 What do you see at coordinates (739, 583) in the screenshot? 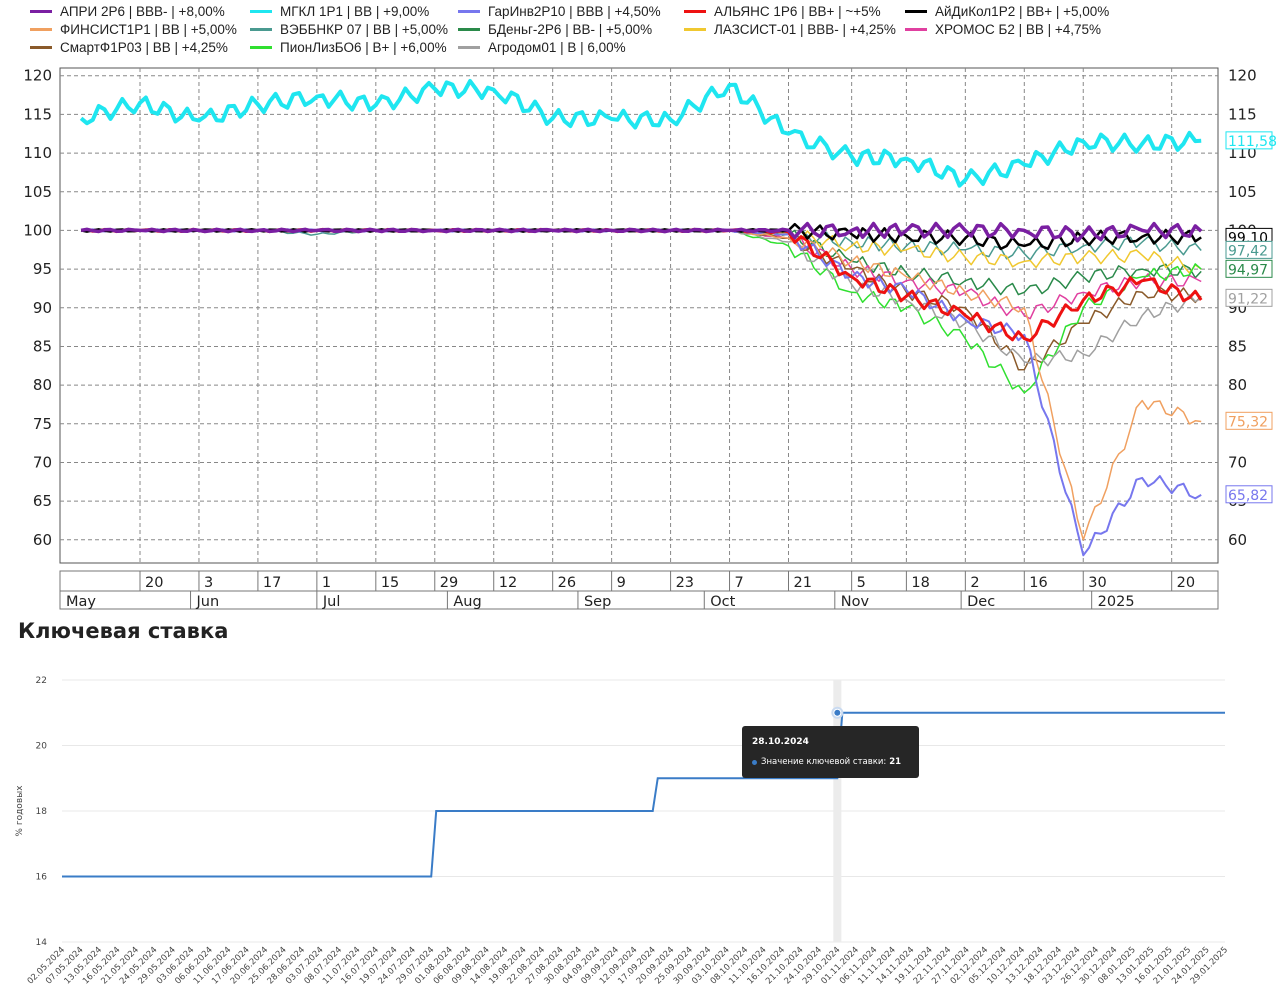
I see `x-day-label: 7` at bounding box center [739, 583].